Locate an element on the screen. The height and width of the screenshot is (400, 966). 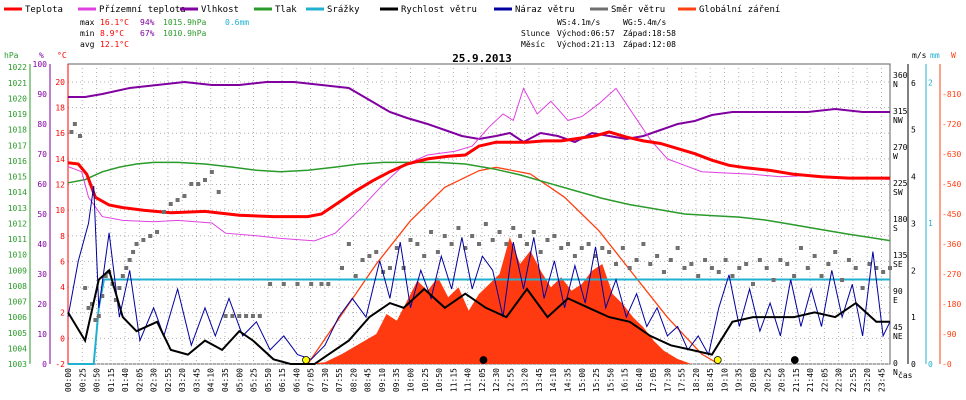
press-tick-label: 1003 is located at coordinates (17, 364).